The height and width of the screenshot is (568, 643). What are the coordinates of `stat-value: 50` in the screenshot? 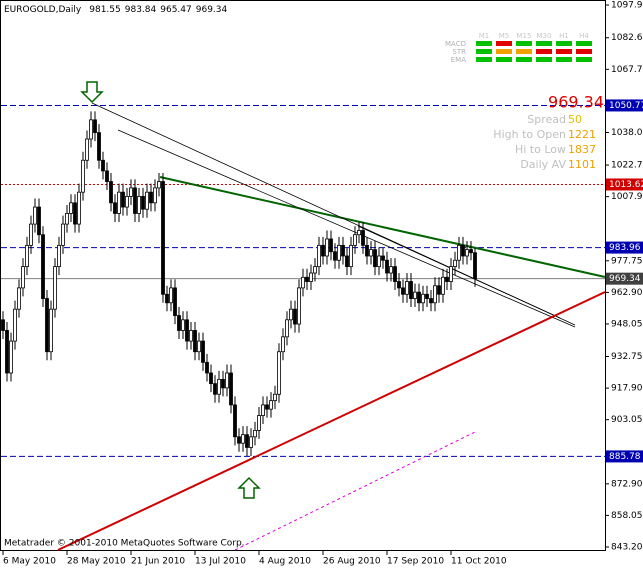 It's located at (575, 119).